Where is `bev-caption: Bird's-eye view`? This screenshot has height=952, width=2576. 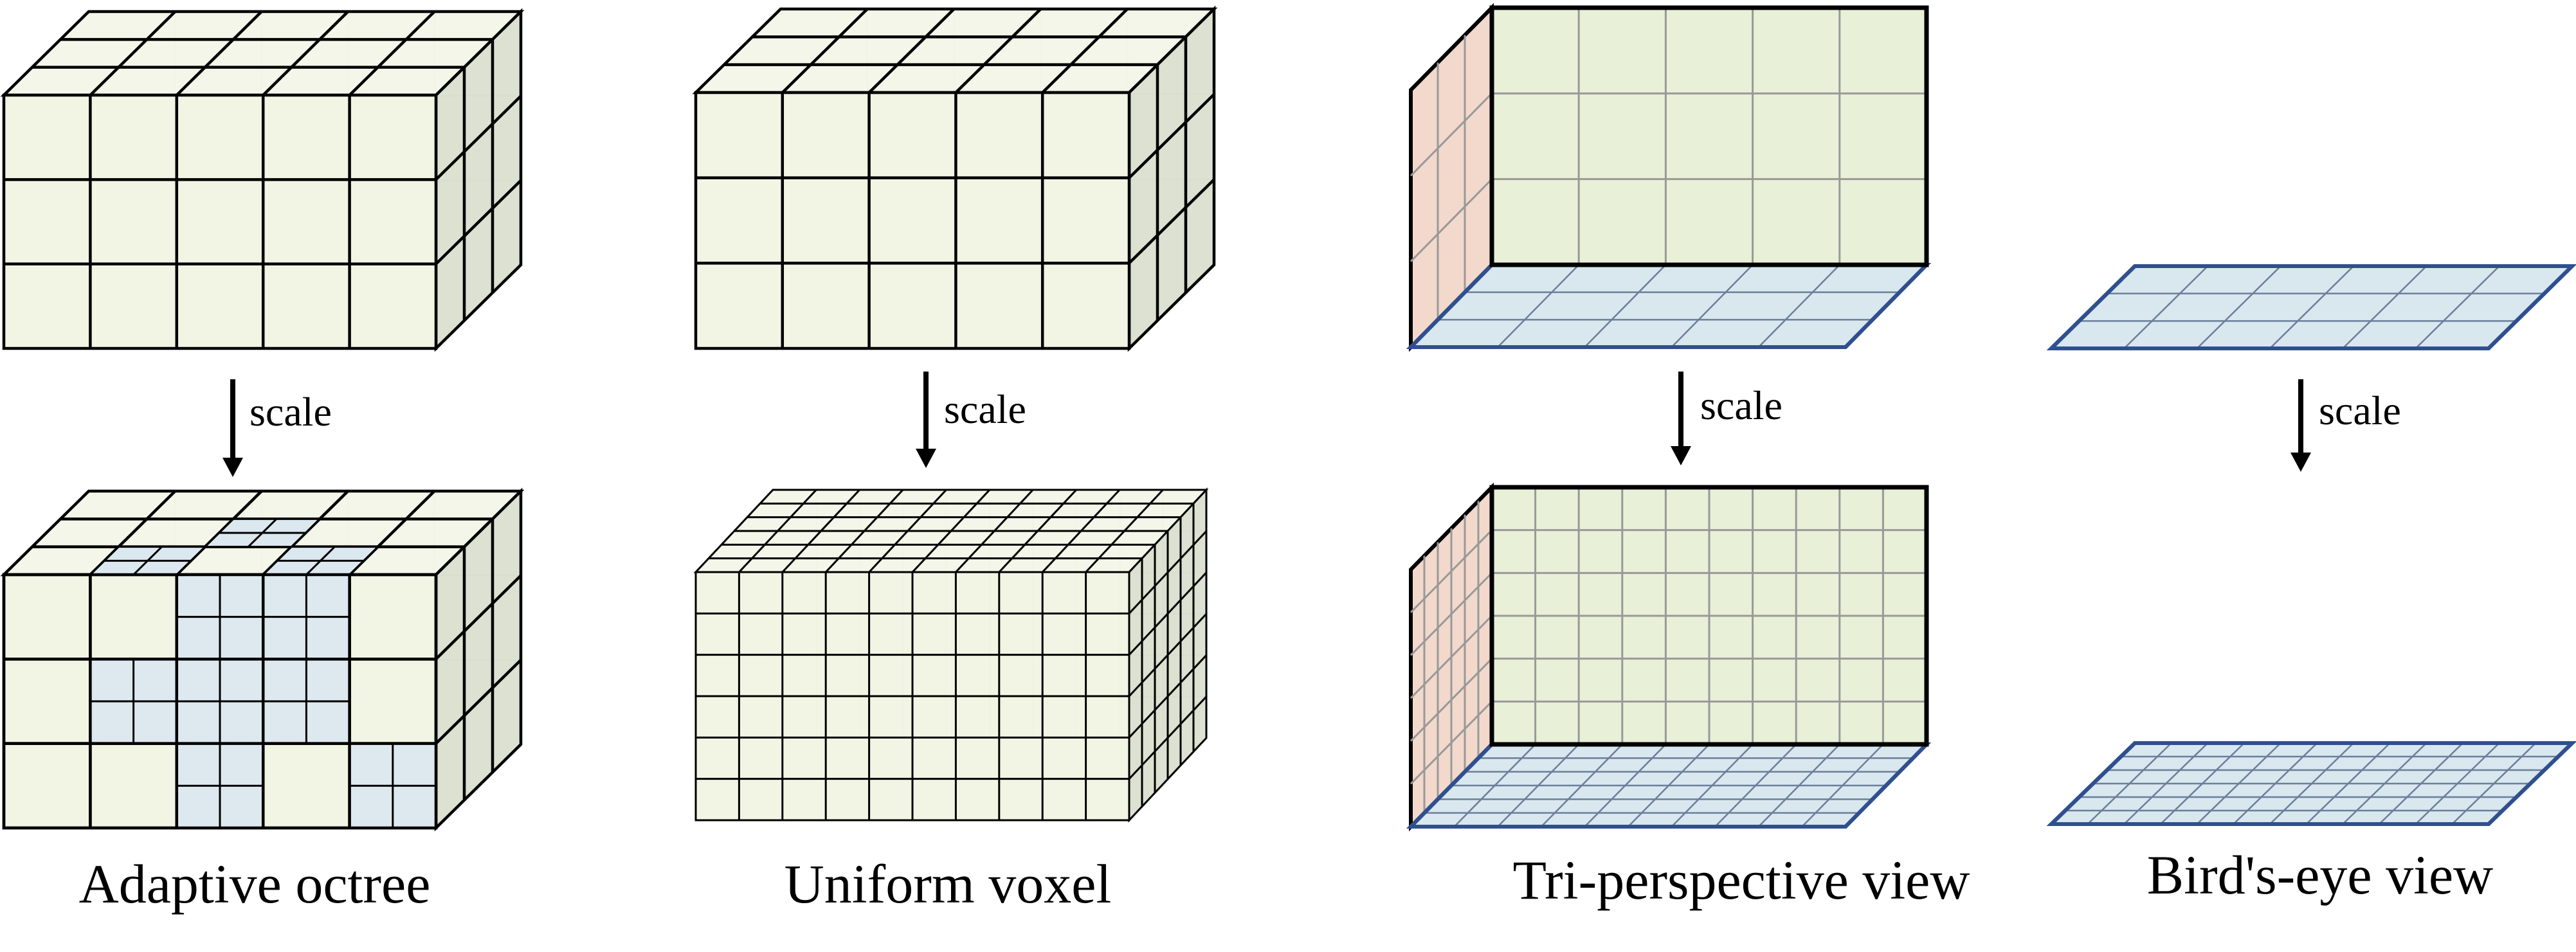
bev-caption: Bird's-eye view is located at coordinates (2320, 875).